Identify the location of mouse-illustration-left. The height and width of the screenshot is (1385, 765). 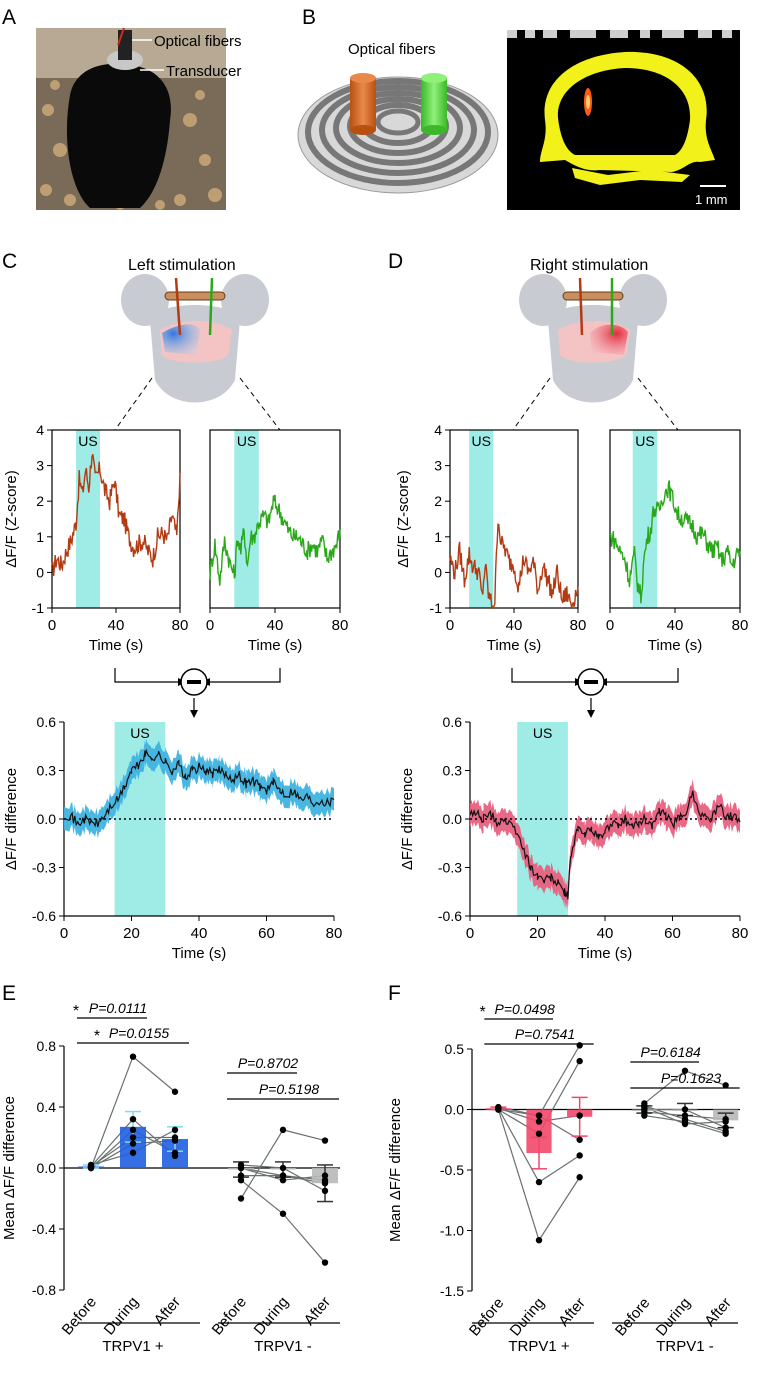
(195, 338).